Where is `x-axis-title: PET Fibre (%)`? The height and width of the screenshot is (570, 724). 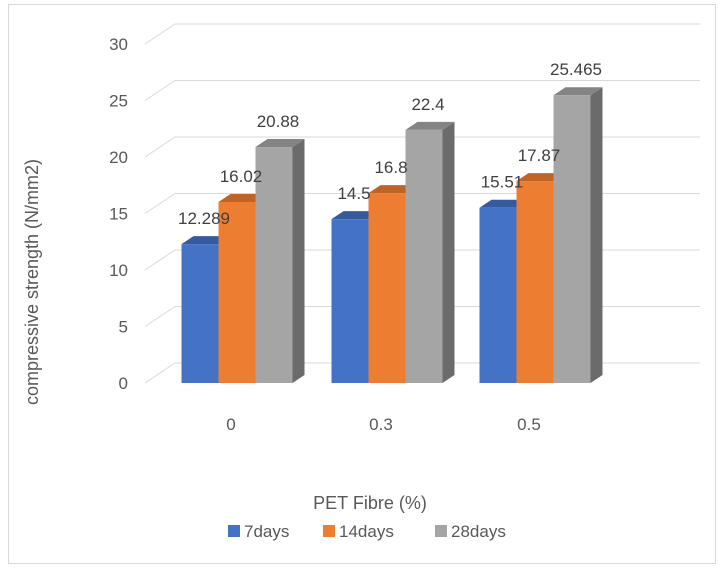 x-axis-title: PET Fibre (%) is located at coordinates (370, 503).